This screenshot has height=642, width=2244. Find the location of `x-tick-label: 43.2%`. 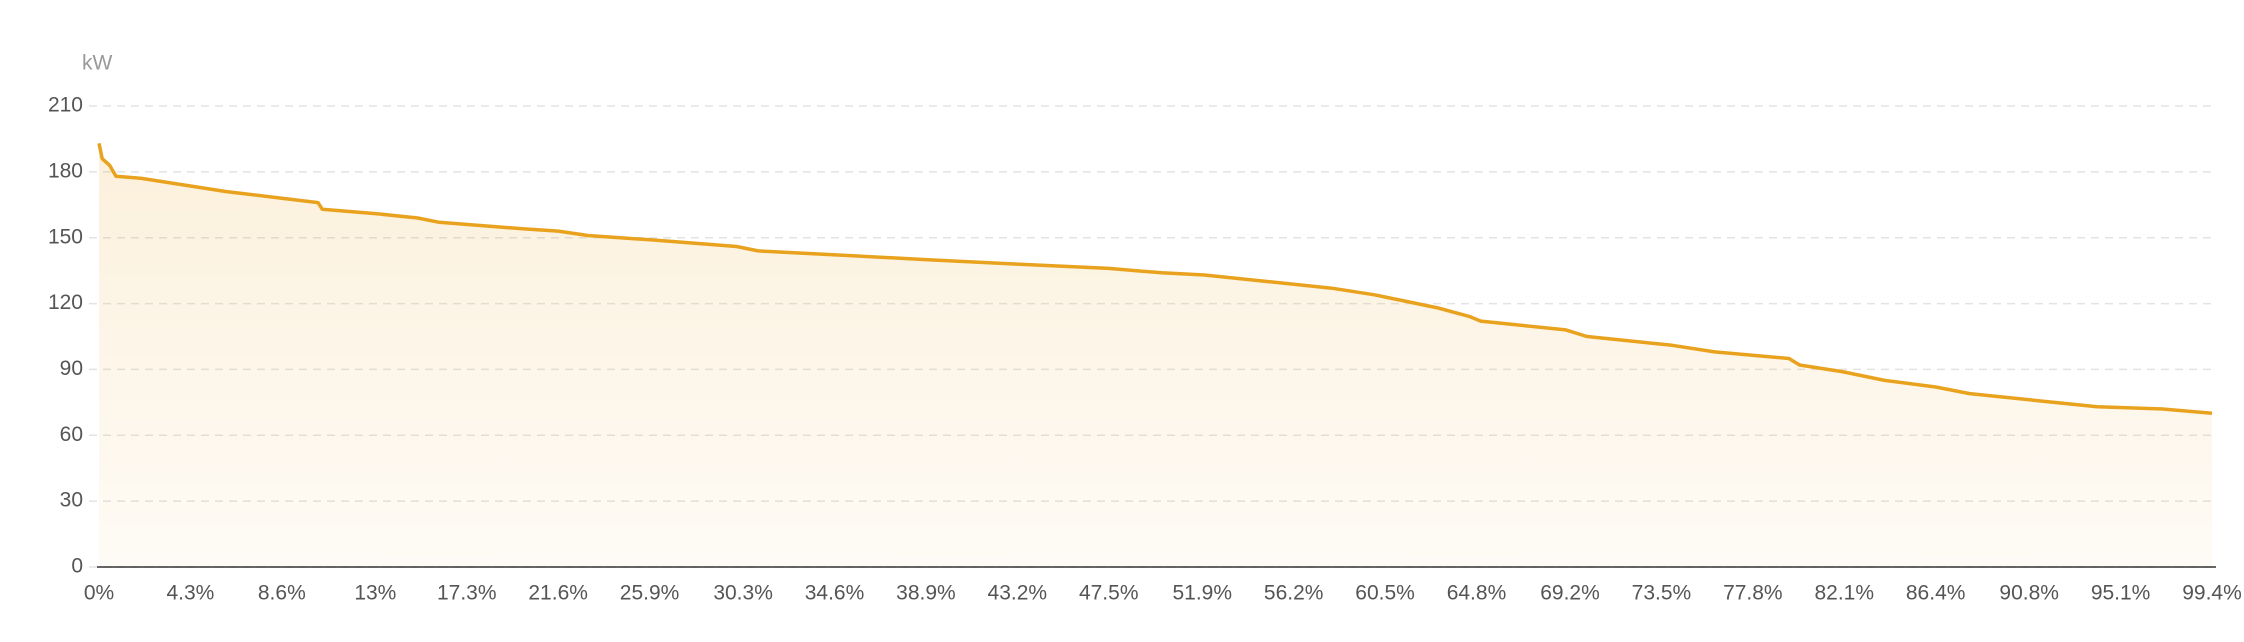

x-tick-label: 43.2% is located at coordinates (1018, 593).